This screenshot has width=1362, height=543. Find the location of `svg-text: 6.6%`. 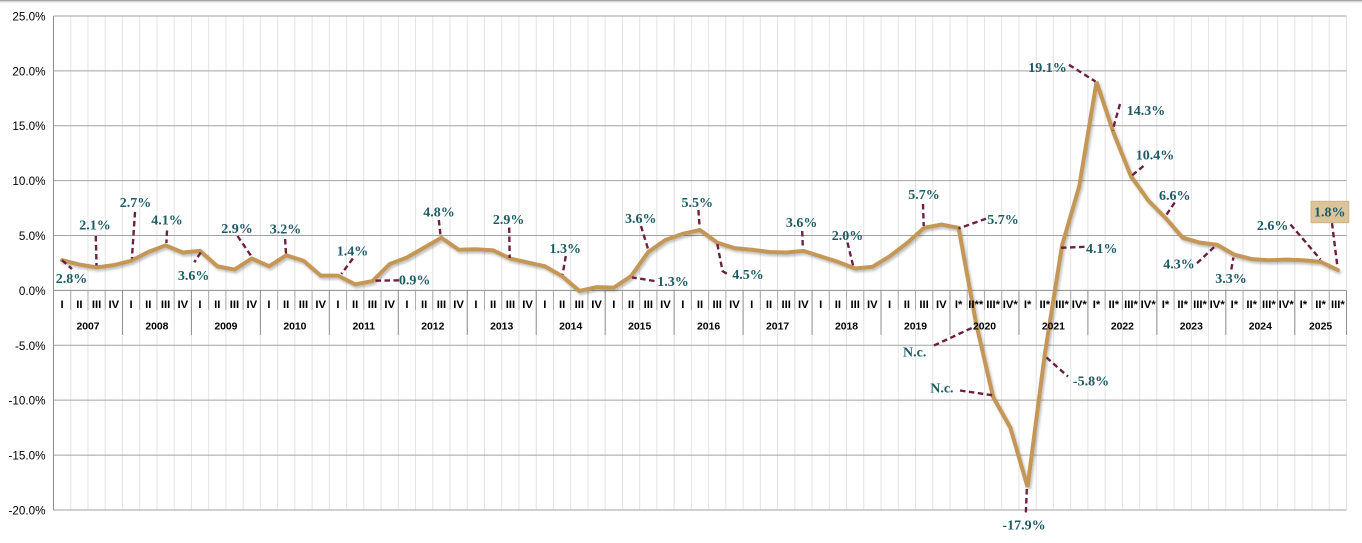

svg-text: 6.6% is located at coordinates (1175, 196).